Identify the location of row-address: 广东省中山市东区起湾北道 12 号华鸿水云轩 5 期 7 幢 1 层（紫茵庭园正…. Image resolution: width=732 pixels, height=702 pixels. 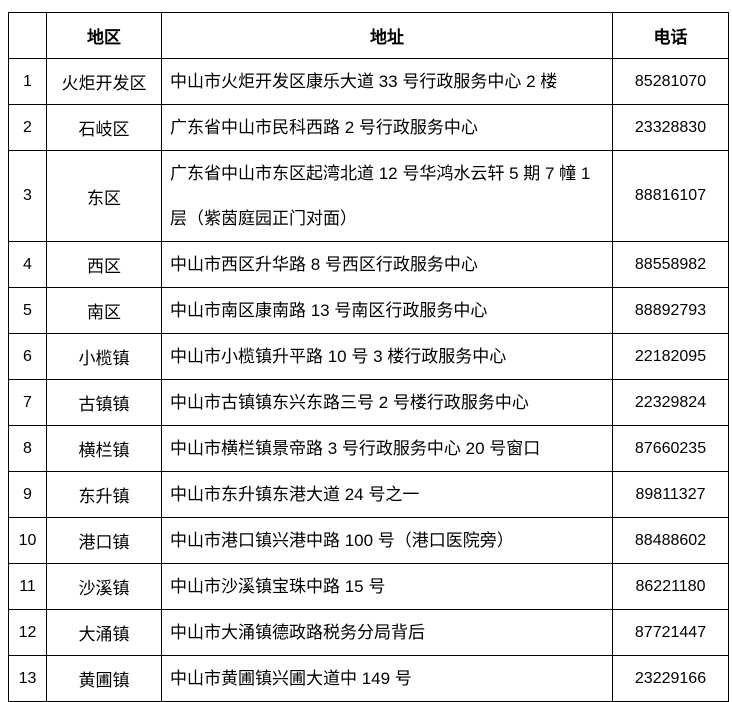
(387, 196).